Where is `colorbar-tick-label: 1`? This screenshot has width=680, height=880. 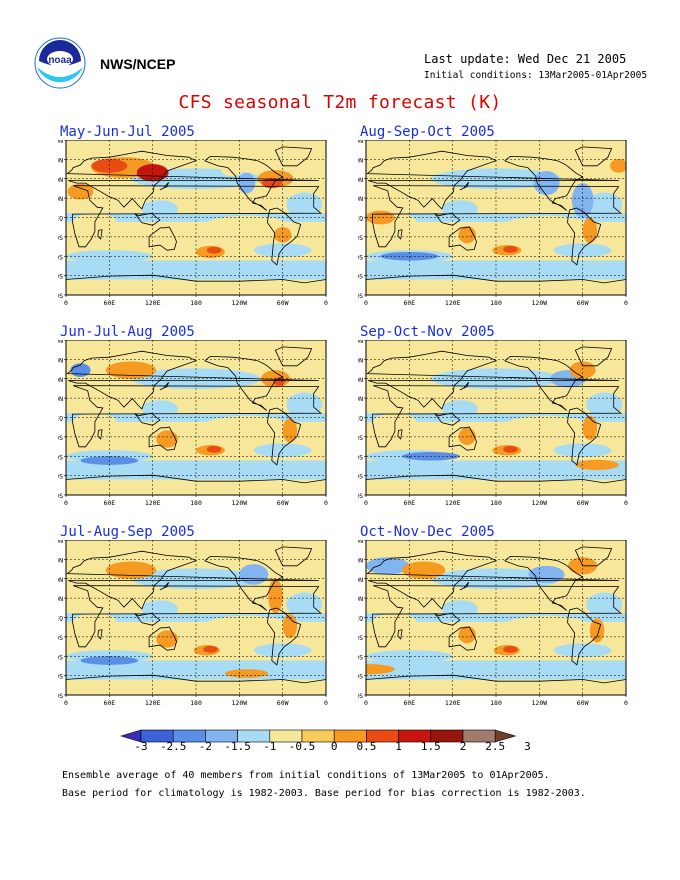 colorbar-tick-label: 1 is located at coordinates (398, 746).